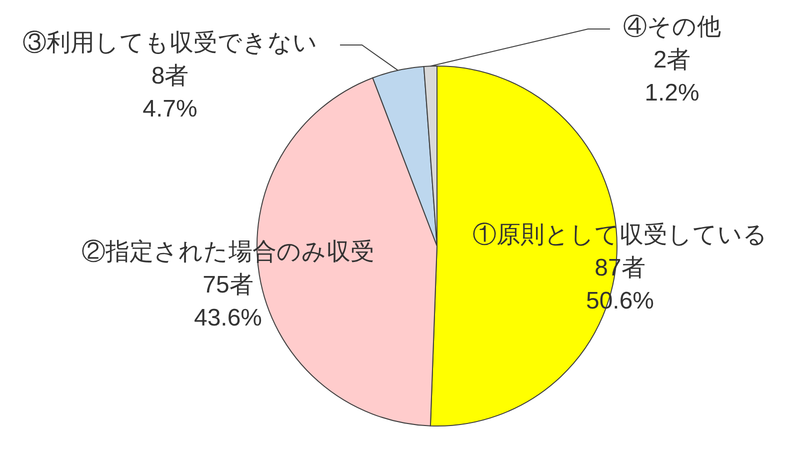  I want to click on data-label: 2者 1.2%, so click(672, 76).